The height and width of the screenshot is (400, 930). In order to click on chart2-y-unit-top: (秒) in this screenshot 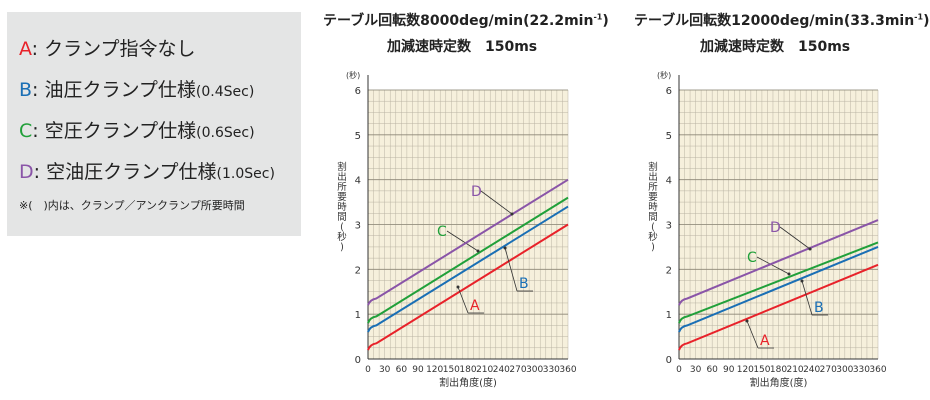, I will do `click(664, 75)`.